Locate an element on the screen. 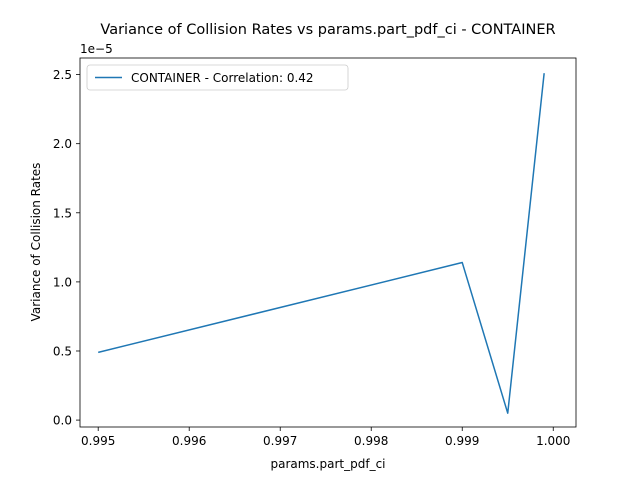 The height and width of the screenshot is (480, 640). legend: CONTAINER - Correlation: 0.42 is located at coordinates (217, 77).